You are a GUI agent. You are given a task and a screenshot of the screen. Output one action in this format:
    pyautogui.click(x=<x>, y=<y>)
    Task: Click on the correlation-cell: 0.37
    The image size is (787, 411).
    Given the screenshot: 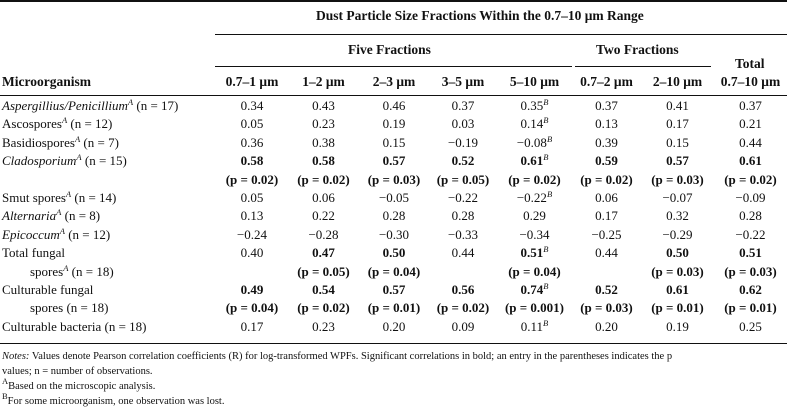 What is the action you would take?
    pyautogui.click(x=606, y=106)
    